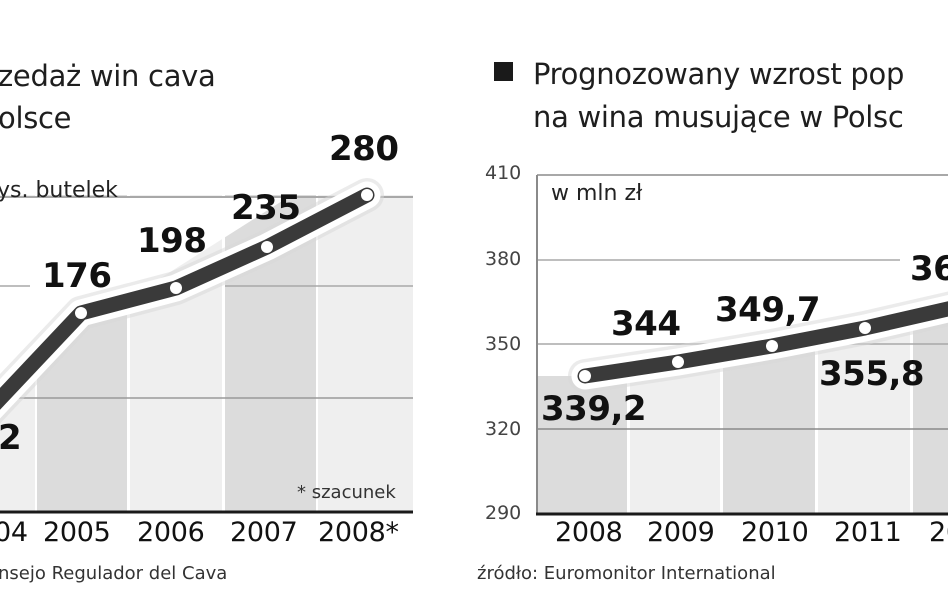 The width and height of the screenshot is (948, 593). Describe the element at coordinates (597, 193) in the screenshot. I see `right-chart-unit-label: w mln zł` at that location.